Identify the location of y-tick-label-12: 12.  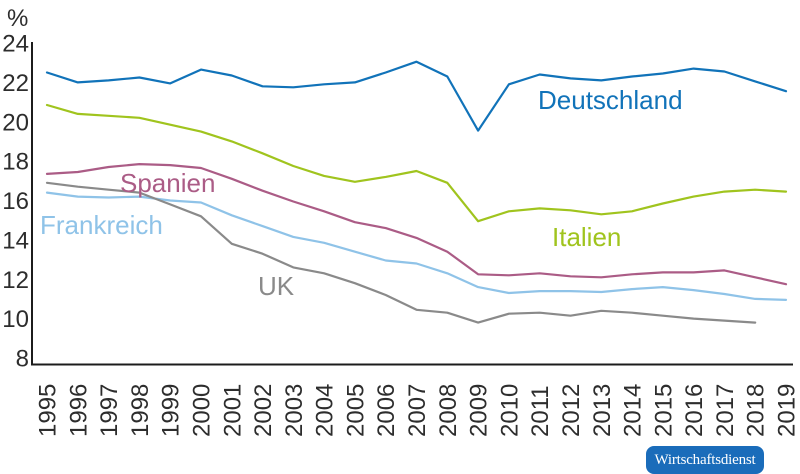
(15, 280).